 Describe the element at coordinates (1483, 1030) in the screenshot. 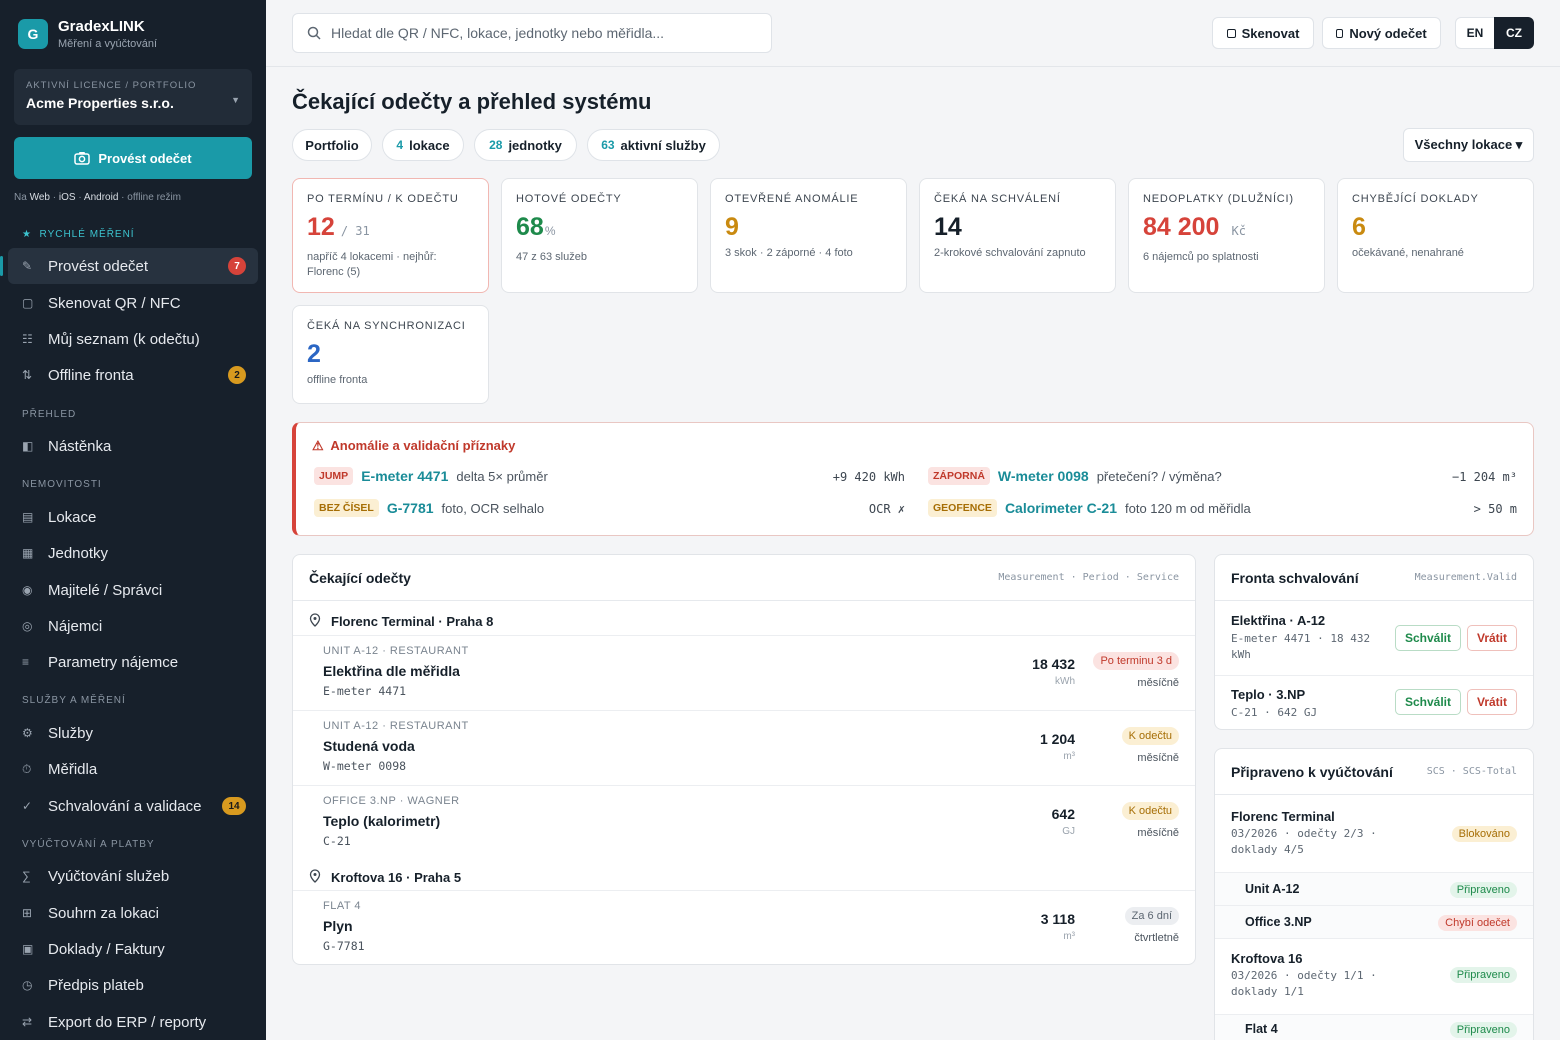

I see `status-badge: Připraveno` at that location.